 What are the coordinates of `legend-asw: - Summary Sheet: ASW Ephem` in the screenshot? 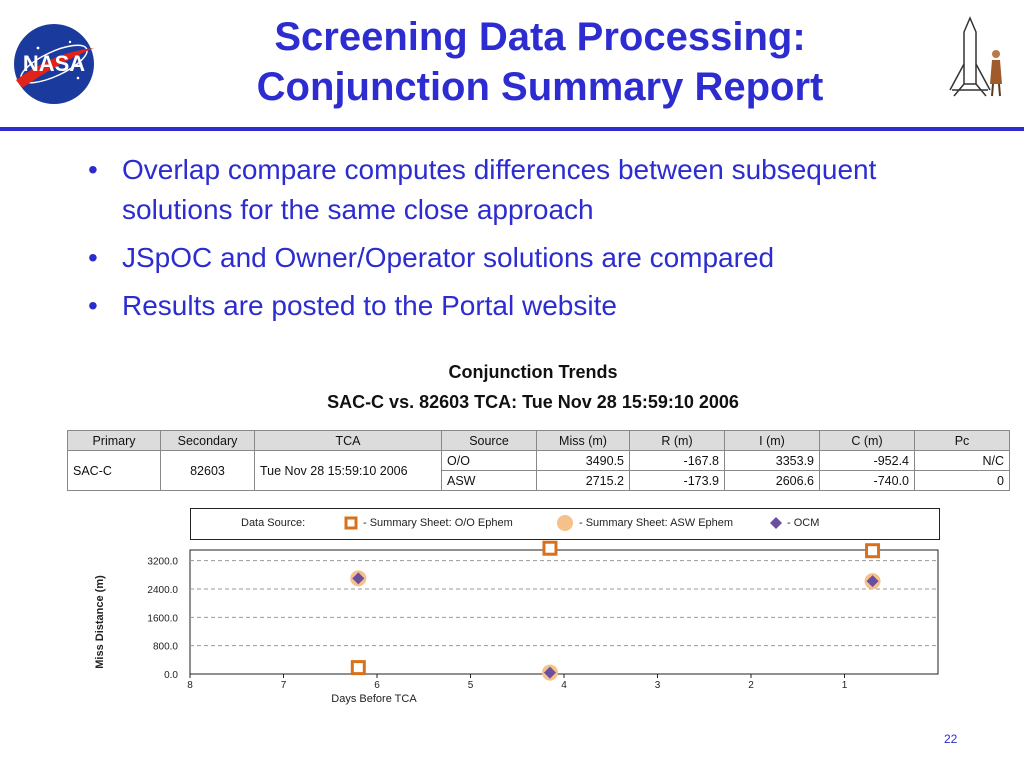 It's located at (656, 523).